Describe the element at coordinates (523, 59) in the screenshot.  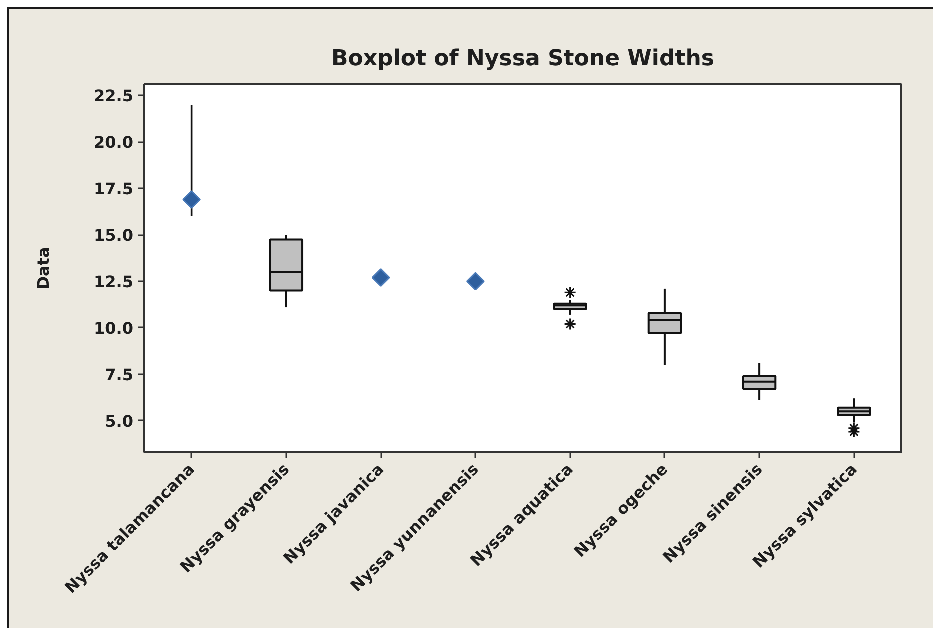
I see `chart-title: Boxplot of Nyssa Stone Widths` at that location.